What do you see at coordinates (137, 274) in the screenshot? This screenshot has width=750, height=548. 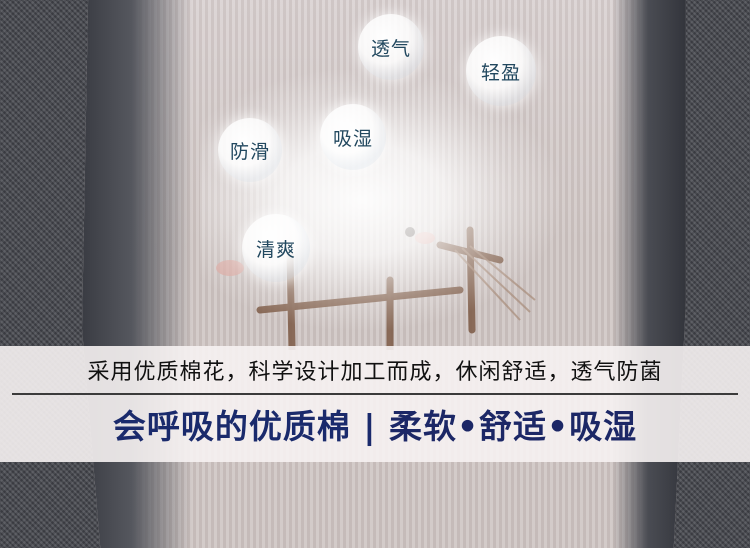 I see `sock-shadow-left` at bounding box center [137, 274].